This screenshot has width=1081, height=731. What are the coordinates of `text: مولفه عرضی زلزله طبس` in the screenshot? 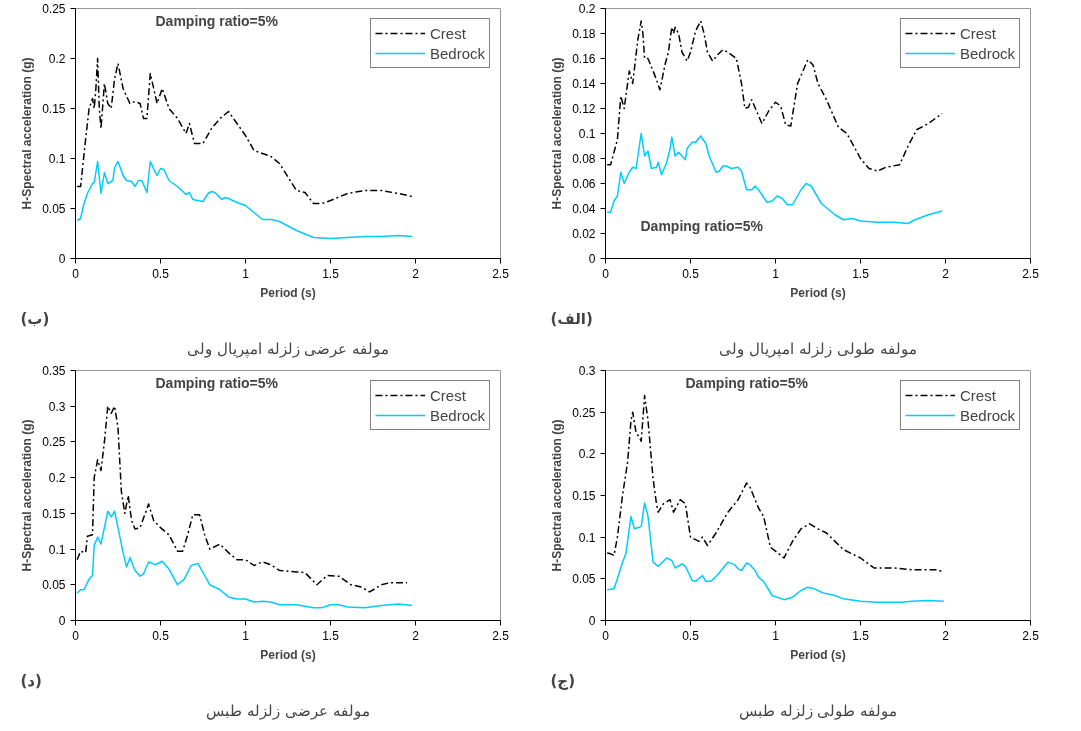 It's located at (288, 710).